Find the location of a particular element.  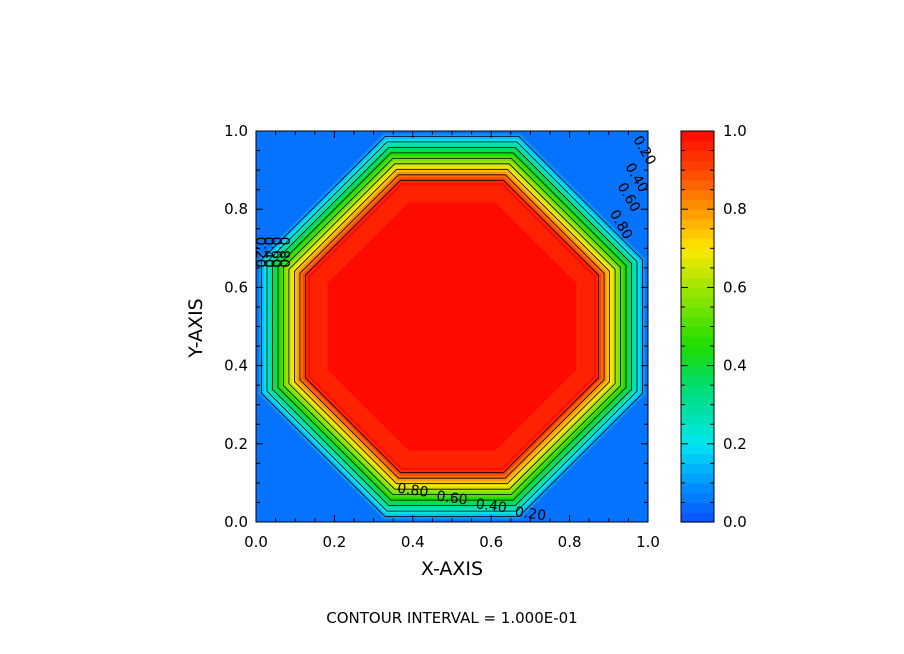

y-tick-label: 0.4 is located at coordinates (236, 366).